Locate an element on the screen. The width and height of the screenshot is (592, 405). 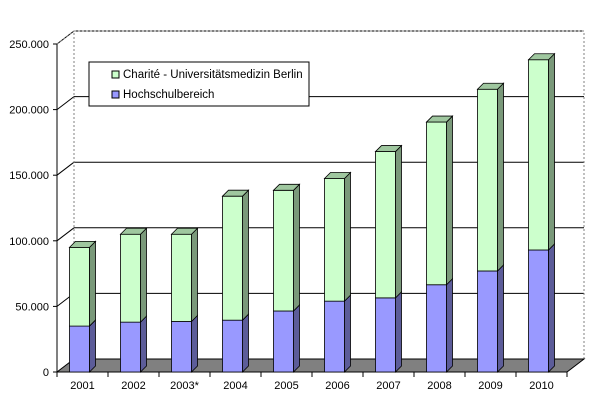
x-tick-label: 2009 is located at coordinates (490, 386).